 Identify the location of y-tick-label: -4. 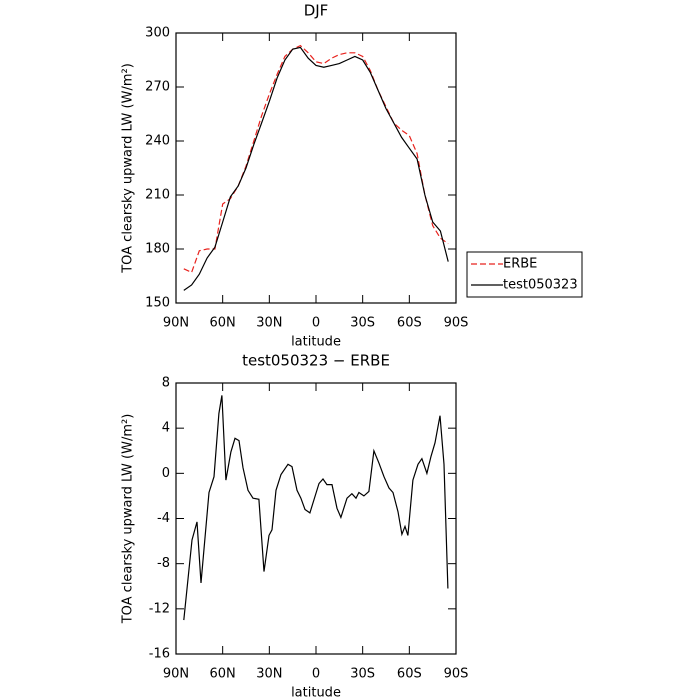
(163, 518).